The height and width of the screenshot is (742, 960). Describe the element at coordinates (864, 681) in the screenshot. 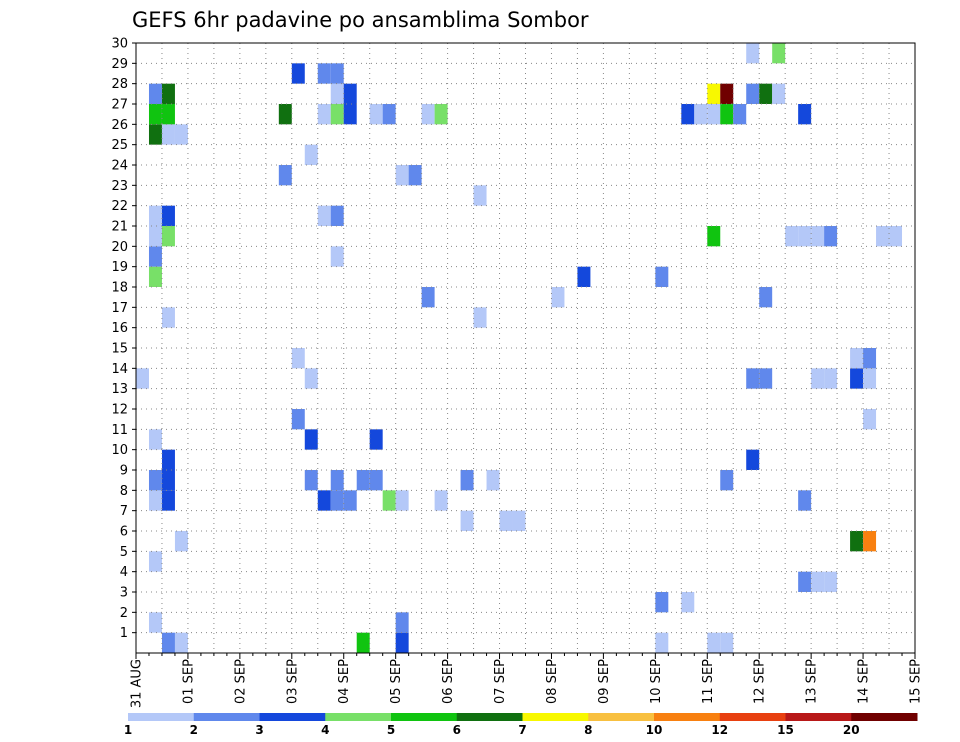

I see `x-tick-label: 14 SEP` at that location.